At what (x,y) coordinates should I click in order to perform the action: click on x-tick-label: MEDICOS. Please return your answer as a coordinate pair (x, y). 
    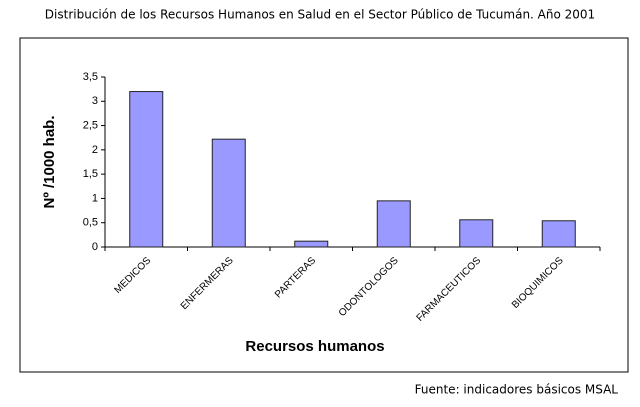
    Looking at the image, I should click on (132, 275).